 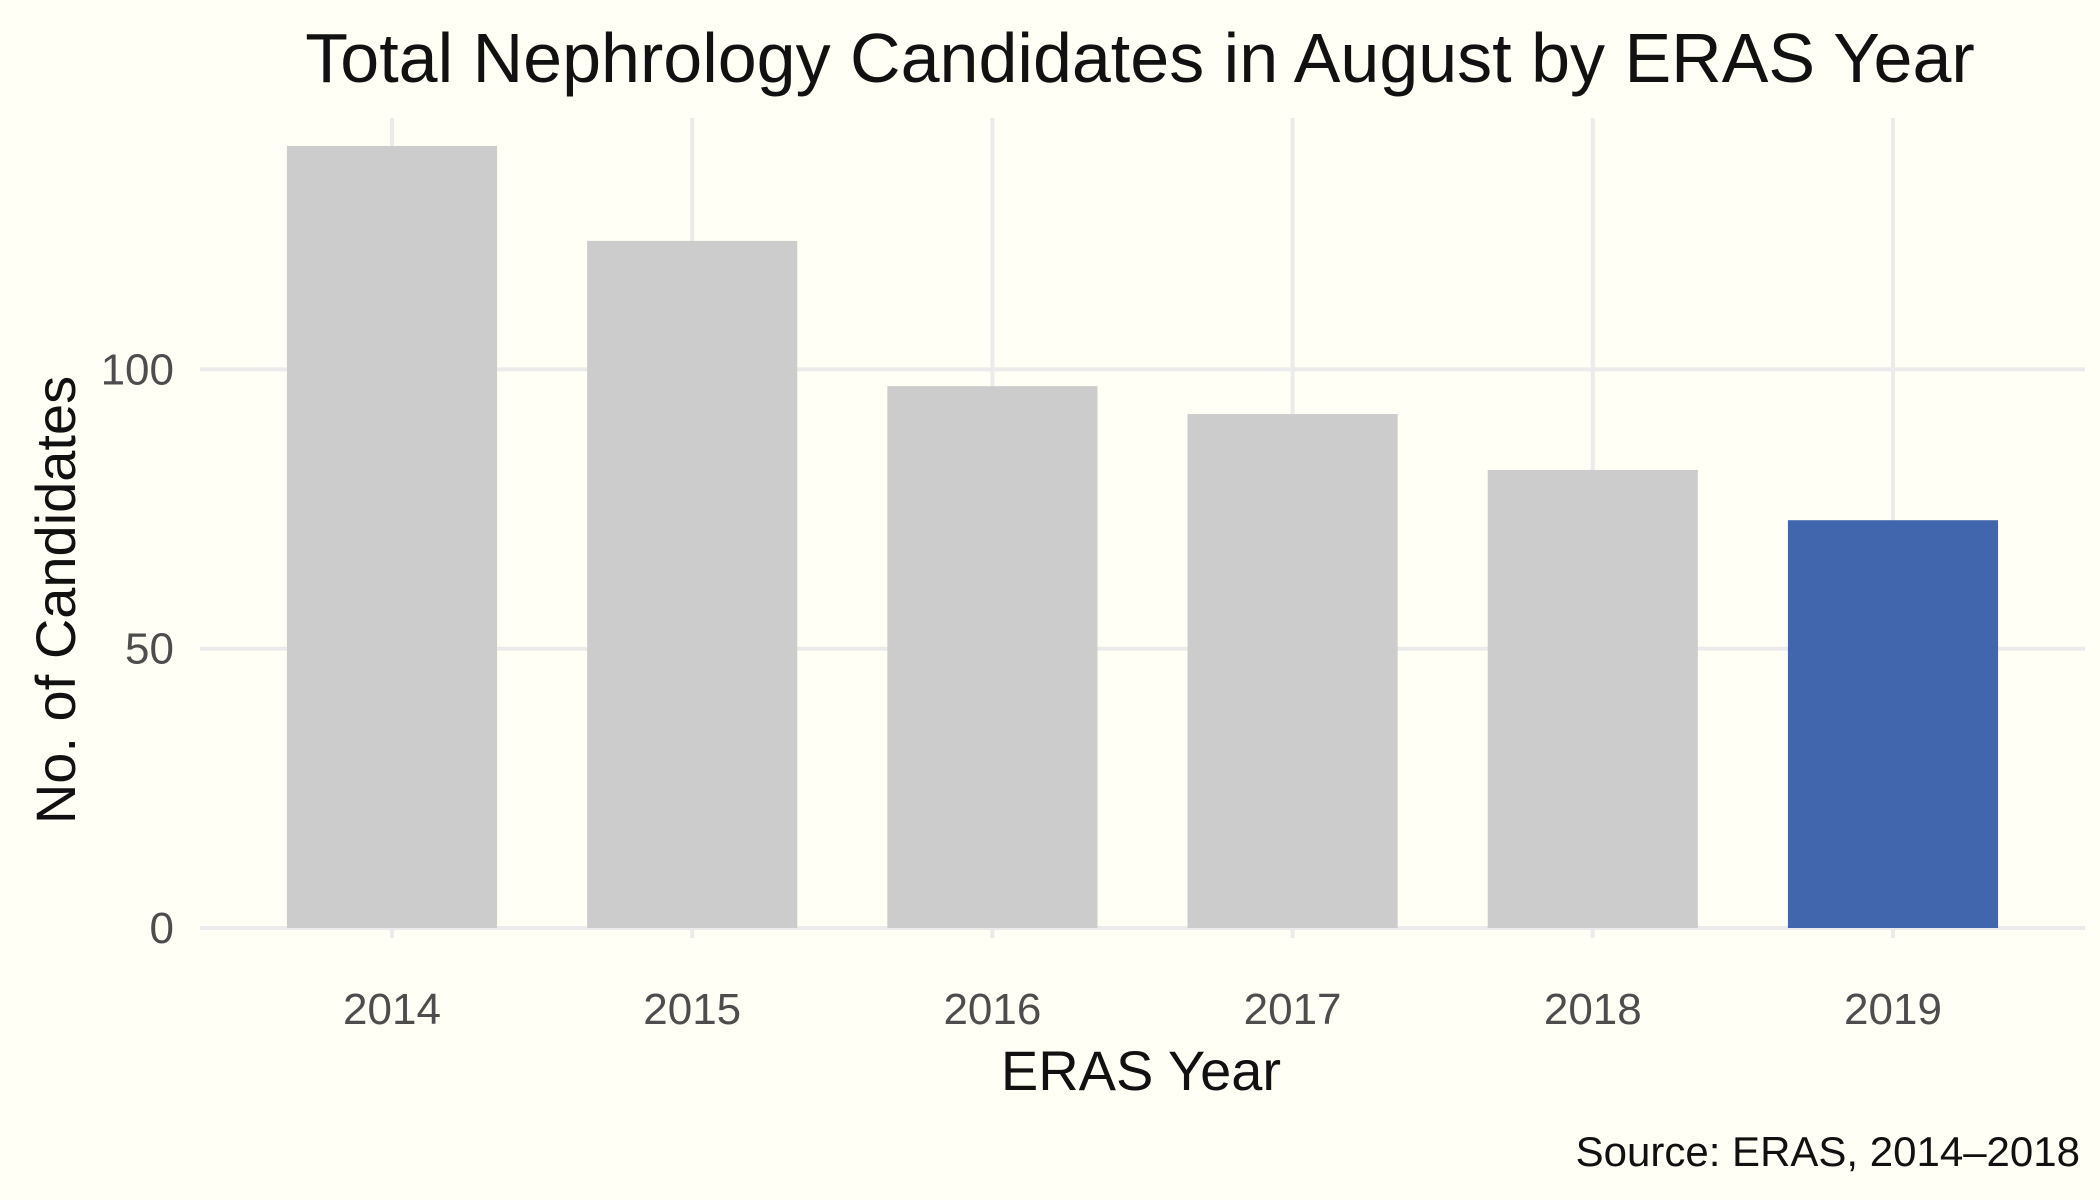 I want to click on bar-2014, so click(x=392, y=536).